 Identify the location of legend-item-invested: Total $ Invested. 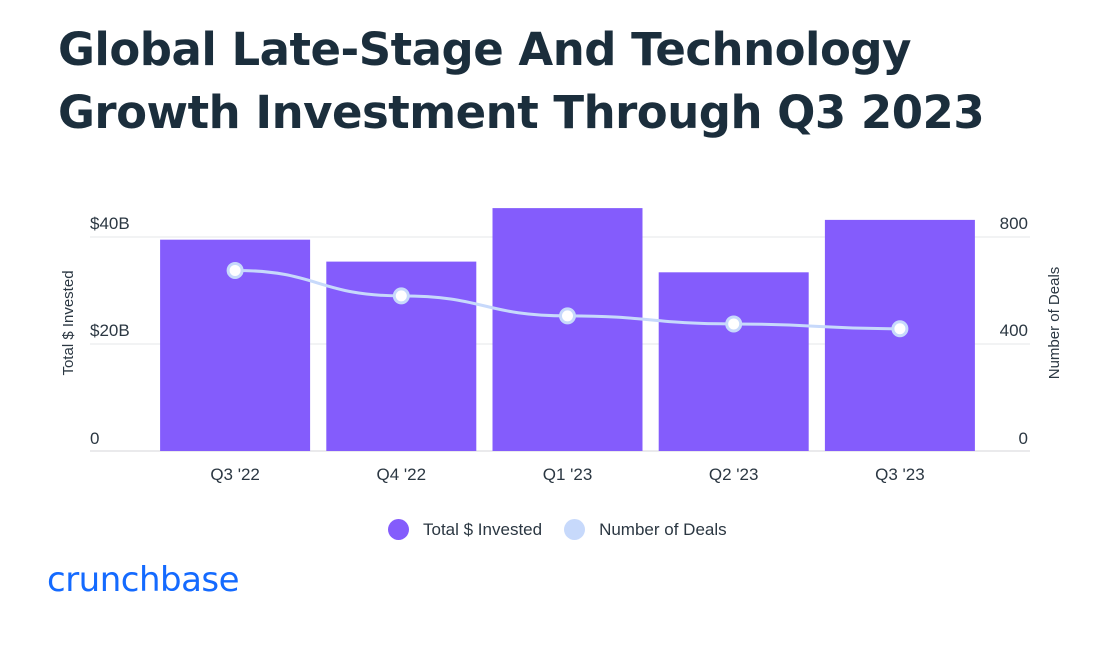
(465, 529).